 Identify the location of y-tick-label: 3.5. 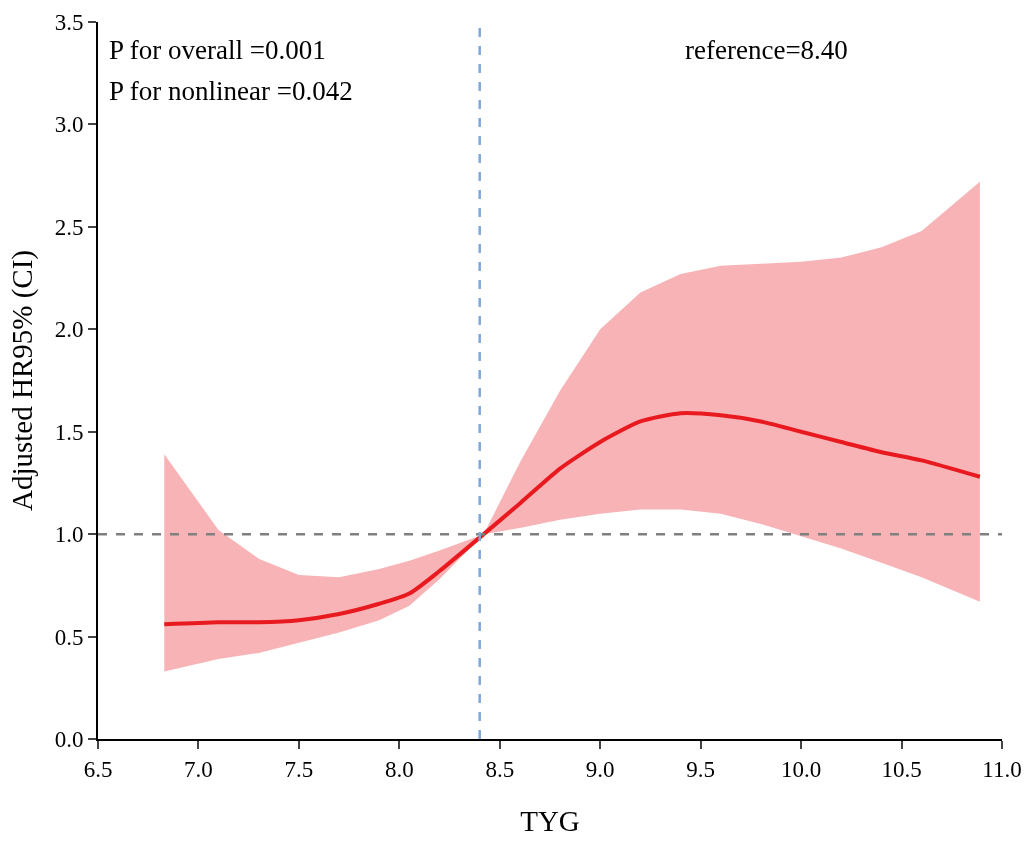
(69, 23).